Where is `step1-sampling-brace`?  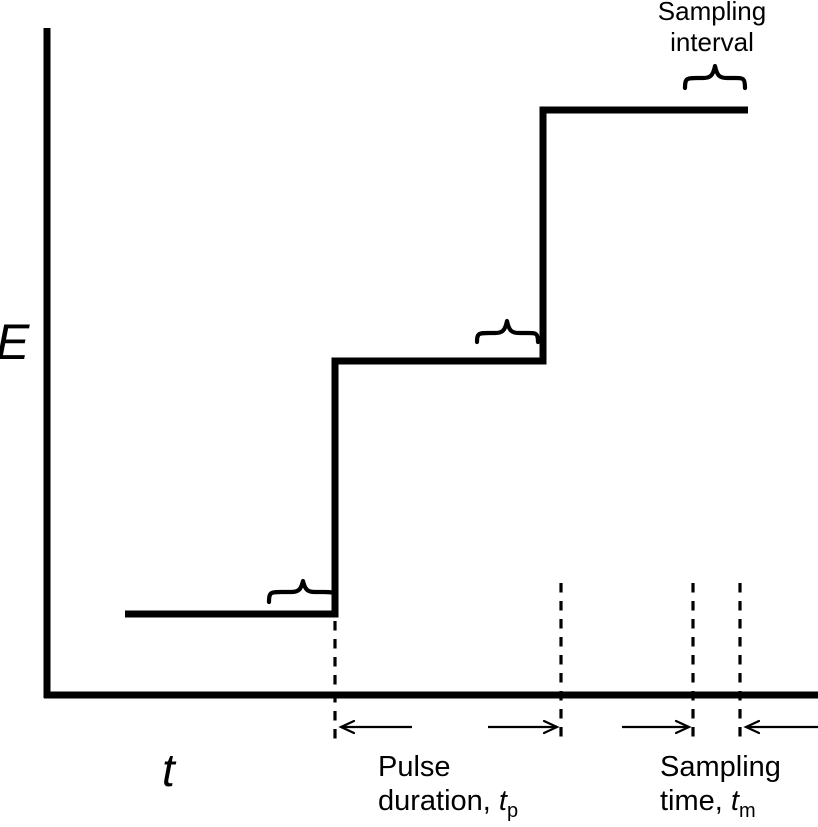 step1-sampling-brace is located at coordinates (302, 591).